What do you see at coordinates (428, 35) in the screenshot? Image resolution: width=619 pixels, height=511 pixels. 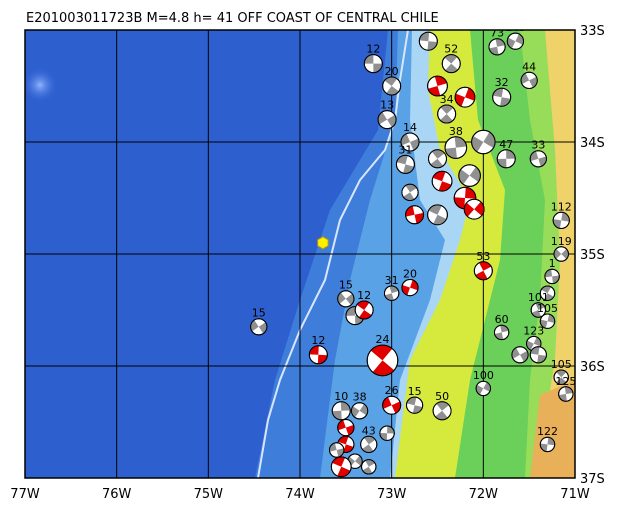 I see `focal-mechanism-beachball: 25` at bounding box center [428, 35].